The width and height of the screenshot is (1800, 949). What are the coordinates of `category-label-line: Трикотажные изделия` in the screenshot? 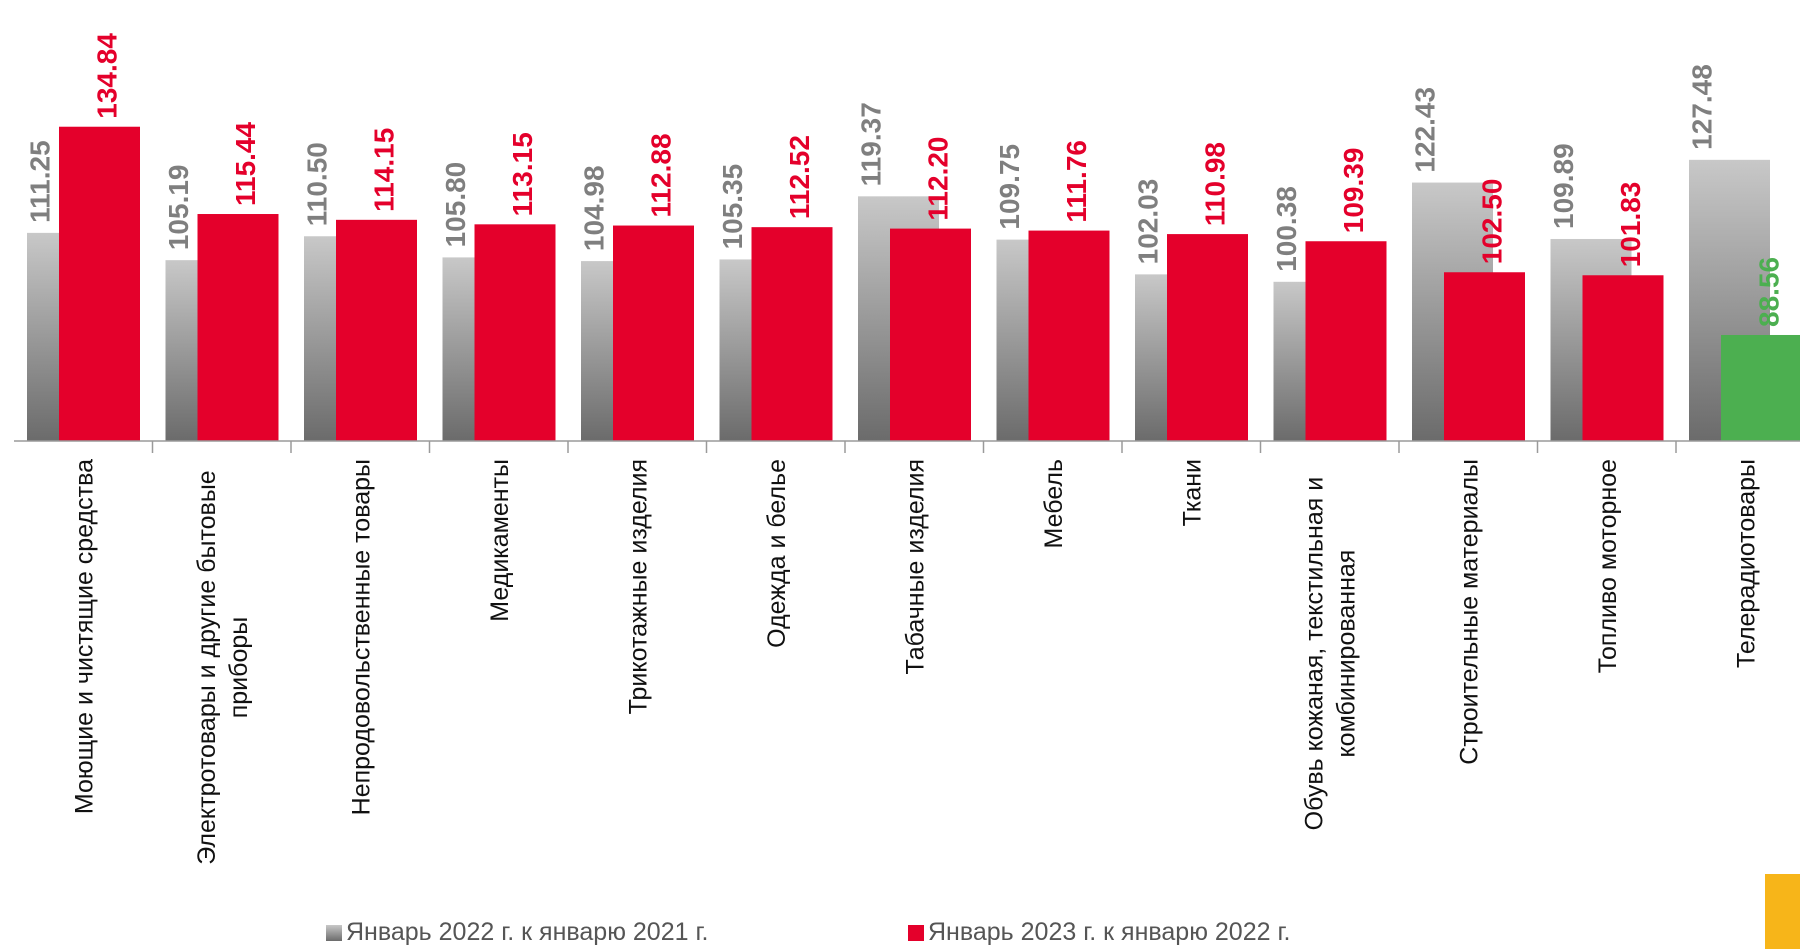 It's located at (638, 586).